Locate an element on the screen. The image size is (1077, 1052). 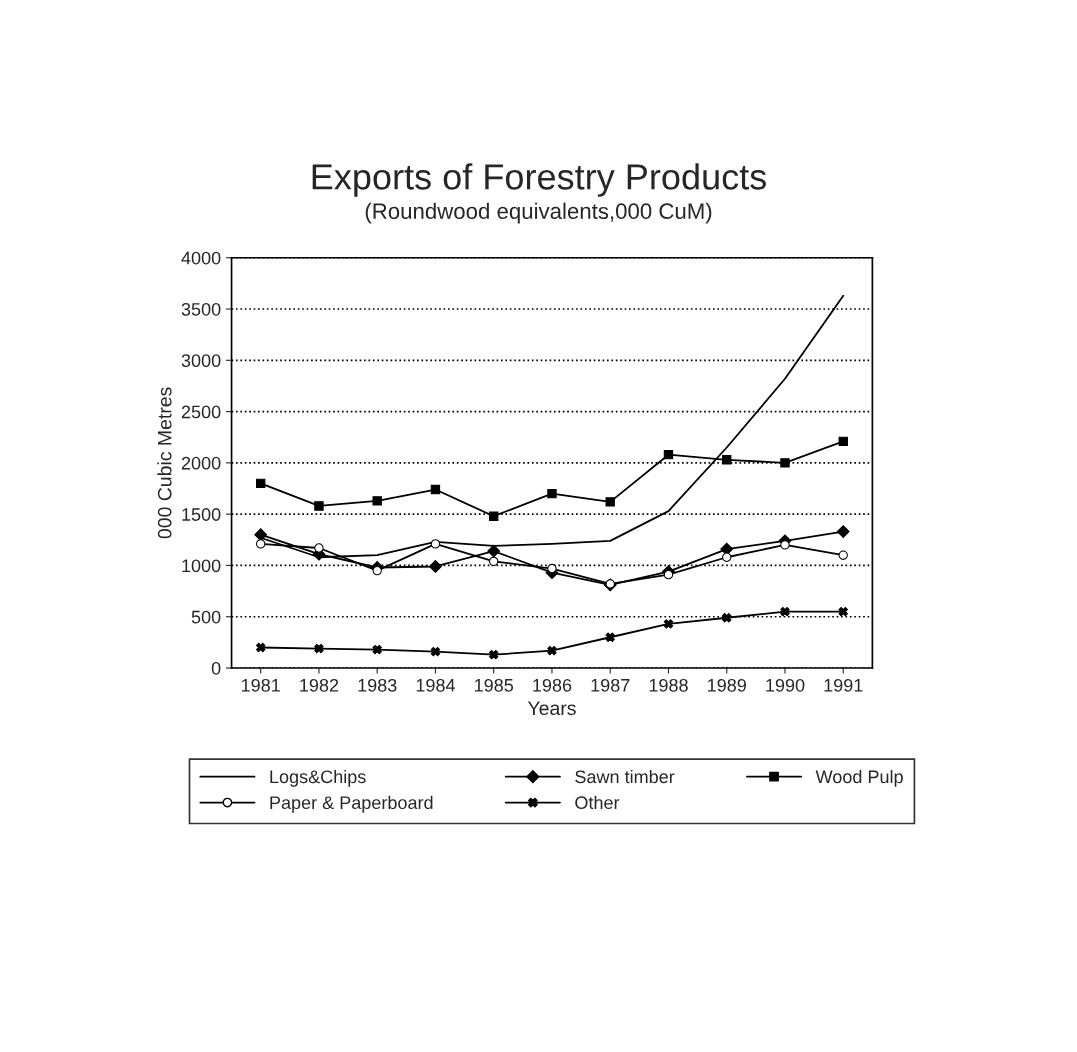
chart-title: Exports of Forestry Products is located at coordinates (539, 180).